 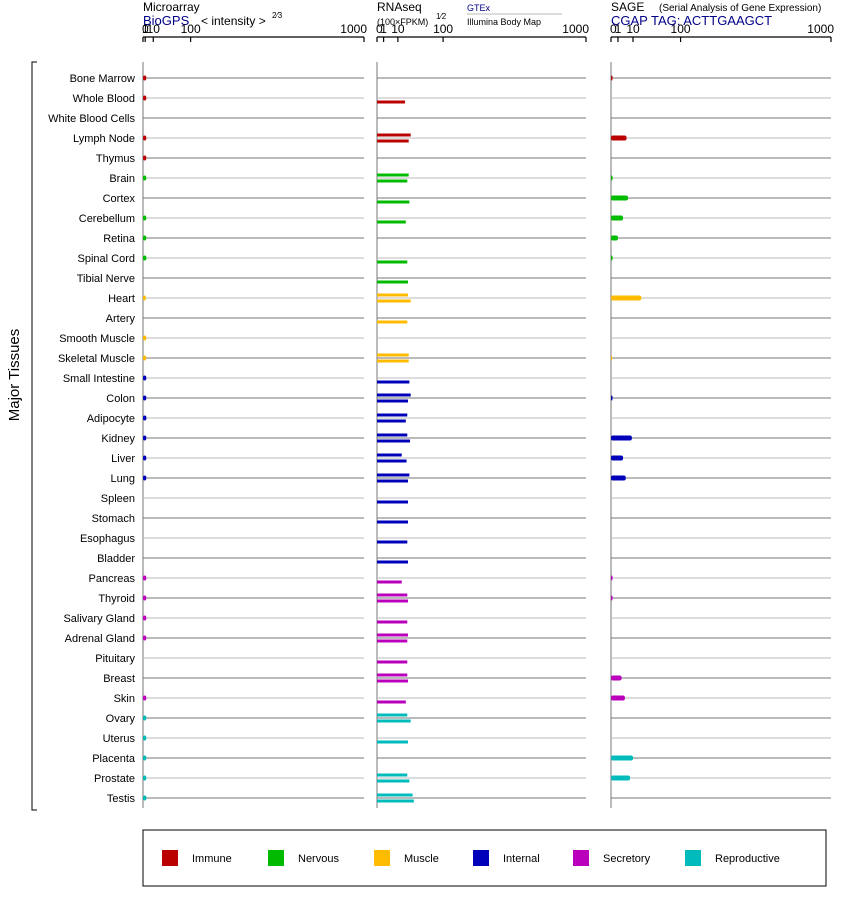 I want to click on tissue-label: Bone Marrow, so click(x=102, y=79).